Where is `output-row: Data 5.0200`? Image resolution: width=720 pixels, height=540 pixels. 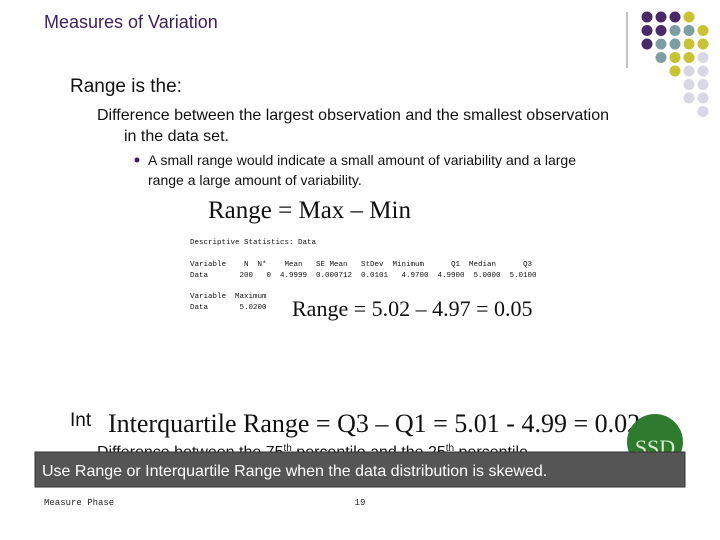
output-row: Data 5.0200 is located at coordinates (228, 308).